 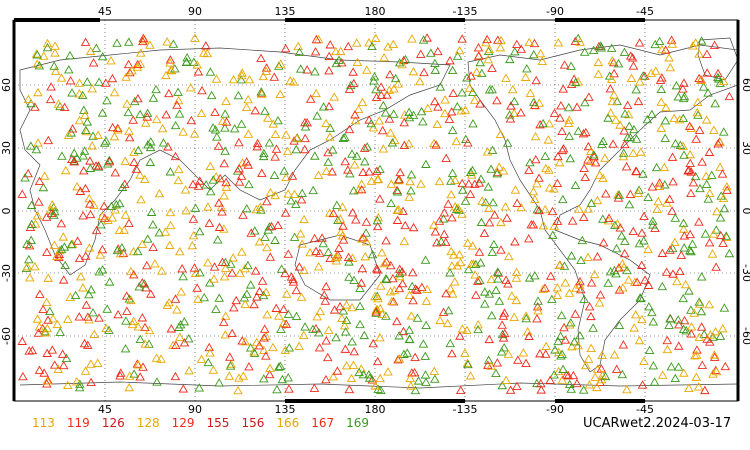 I want to click on lon-tick-label-bottom: 135, so click(x=285, y=409).